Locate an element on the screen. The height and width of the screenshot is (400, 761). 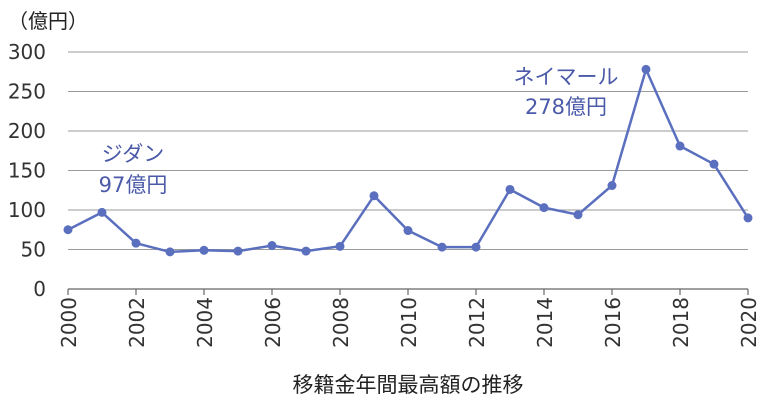
data-point-2012 is located at coordinates (476, 247).